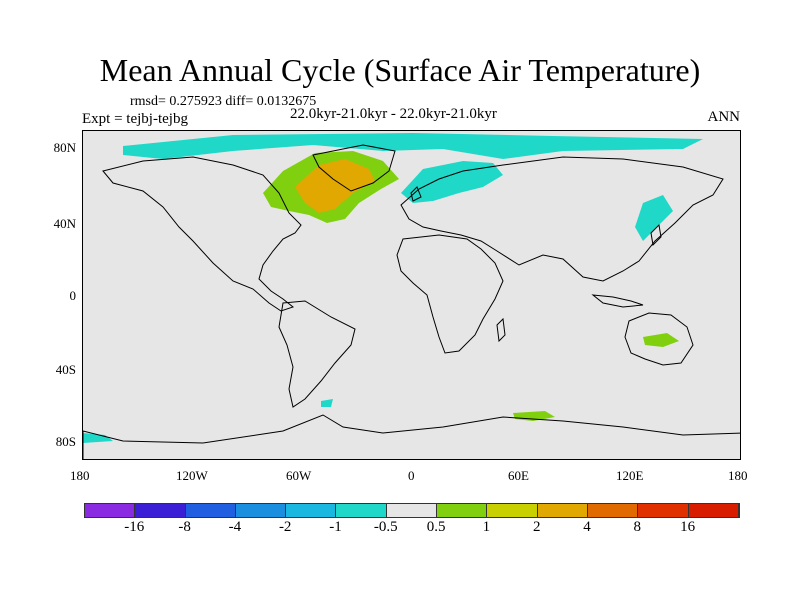  What do you see at coordinates (486, 527) in the screenshot?
I see `colorbar-label: 1` at bounding box center [486, 527].